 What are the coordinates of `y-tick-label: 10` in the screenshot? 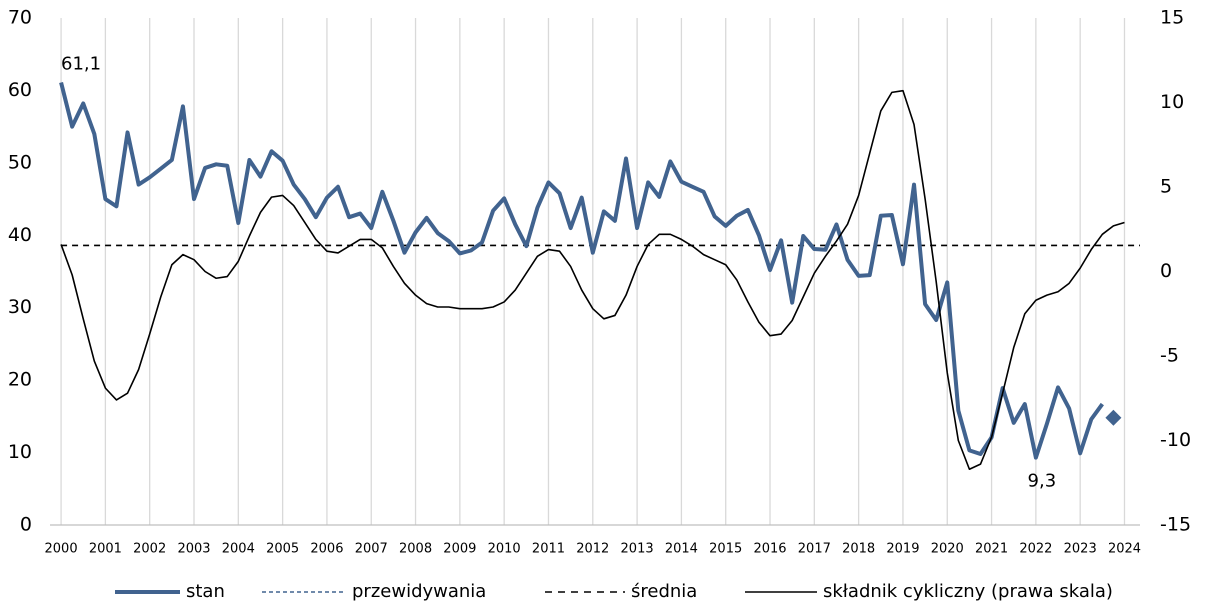 It's located at (20, 452).